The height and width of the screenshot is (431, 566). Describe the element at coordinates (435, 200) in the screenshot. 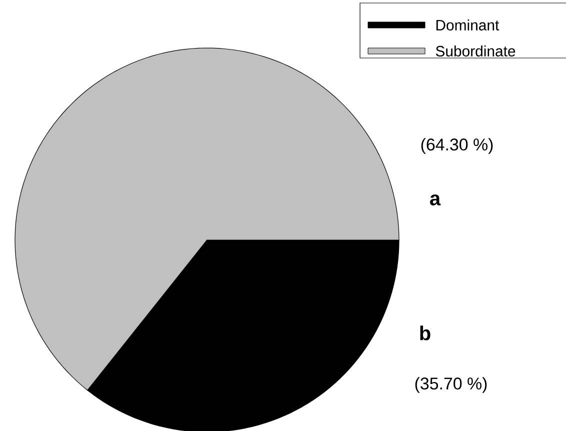

I see `text: a` at that location.